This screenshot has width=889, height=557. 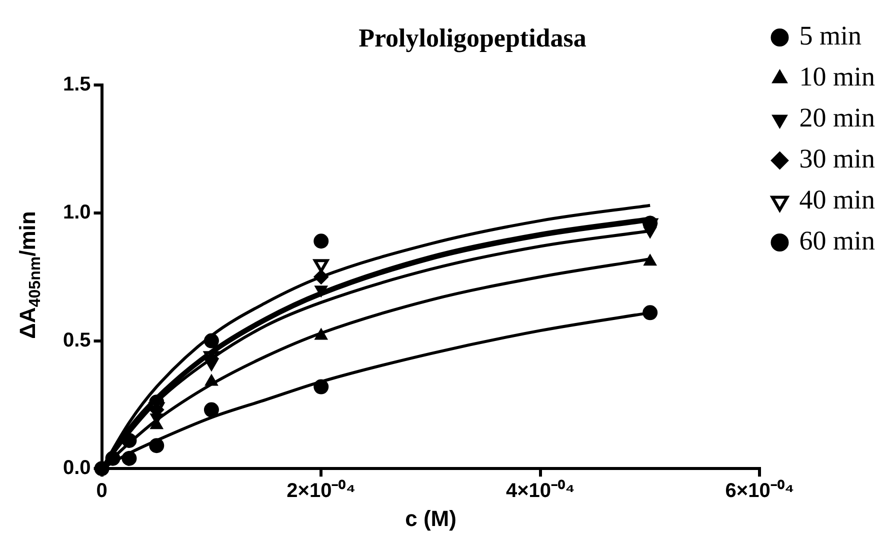 I want to click on x-tick-label: 2×10⁻⁰⁴, so click(x=321, y=490).